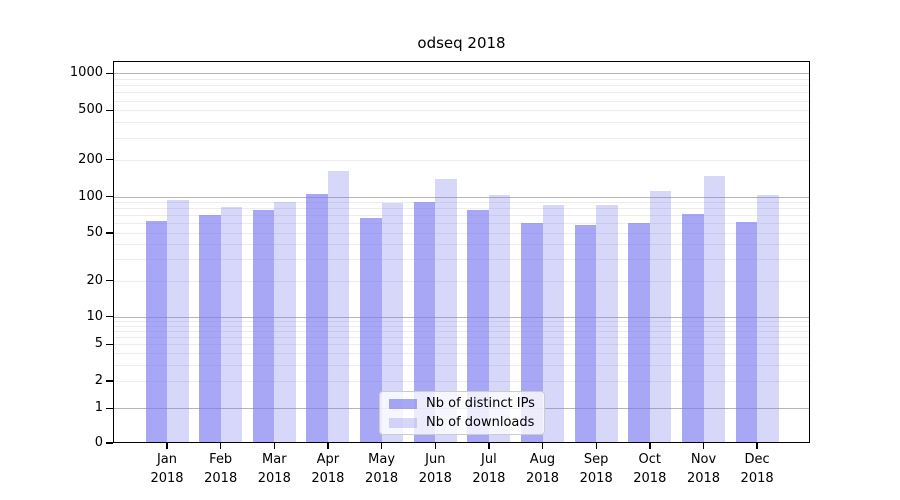  I want to click on legend-swatch-distinct-ips, so click(403, 403).